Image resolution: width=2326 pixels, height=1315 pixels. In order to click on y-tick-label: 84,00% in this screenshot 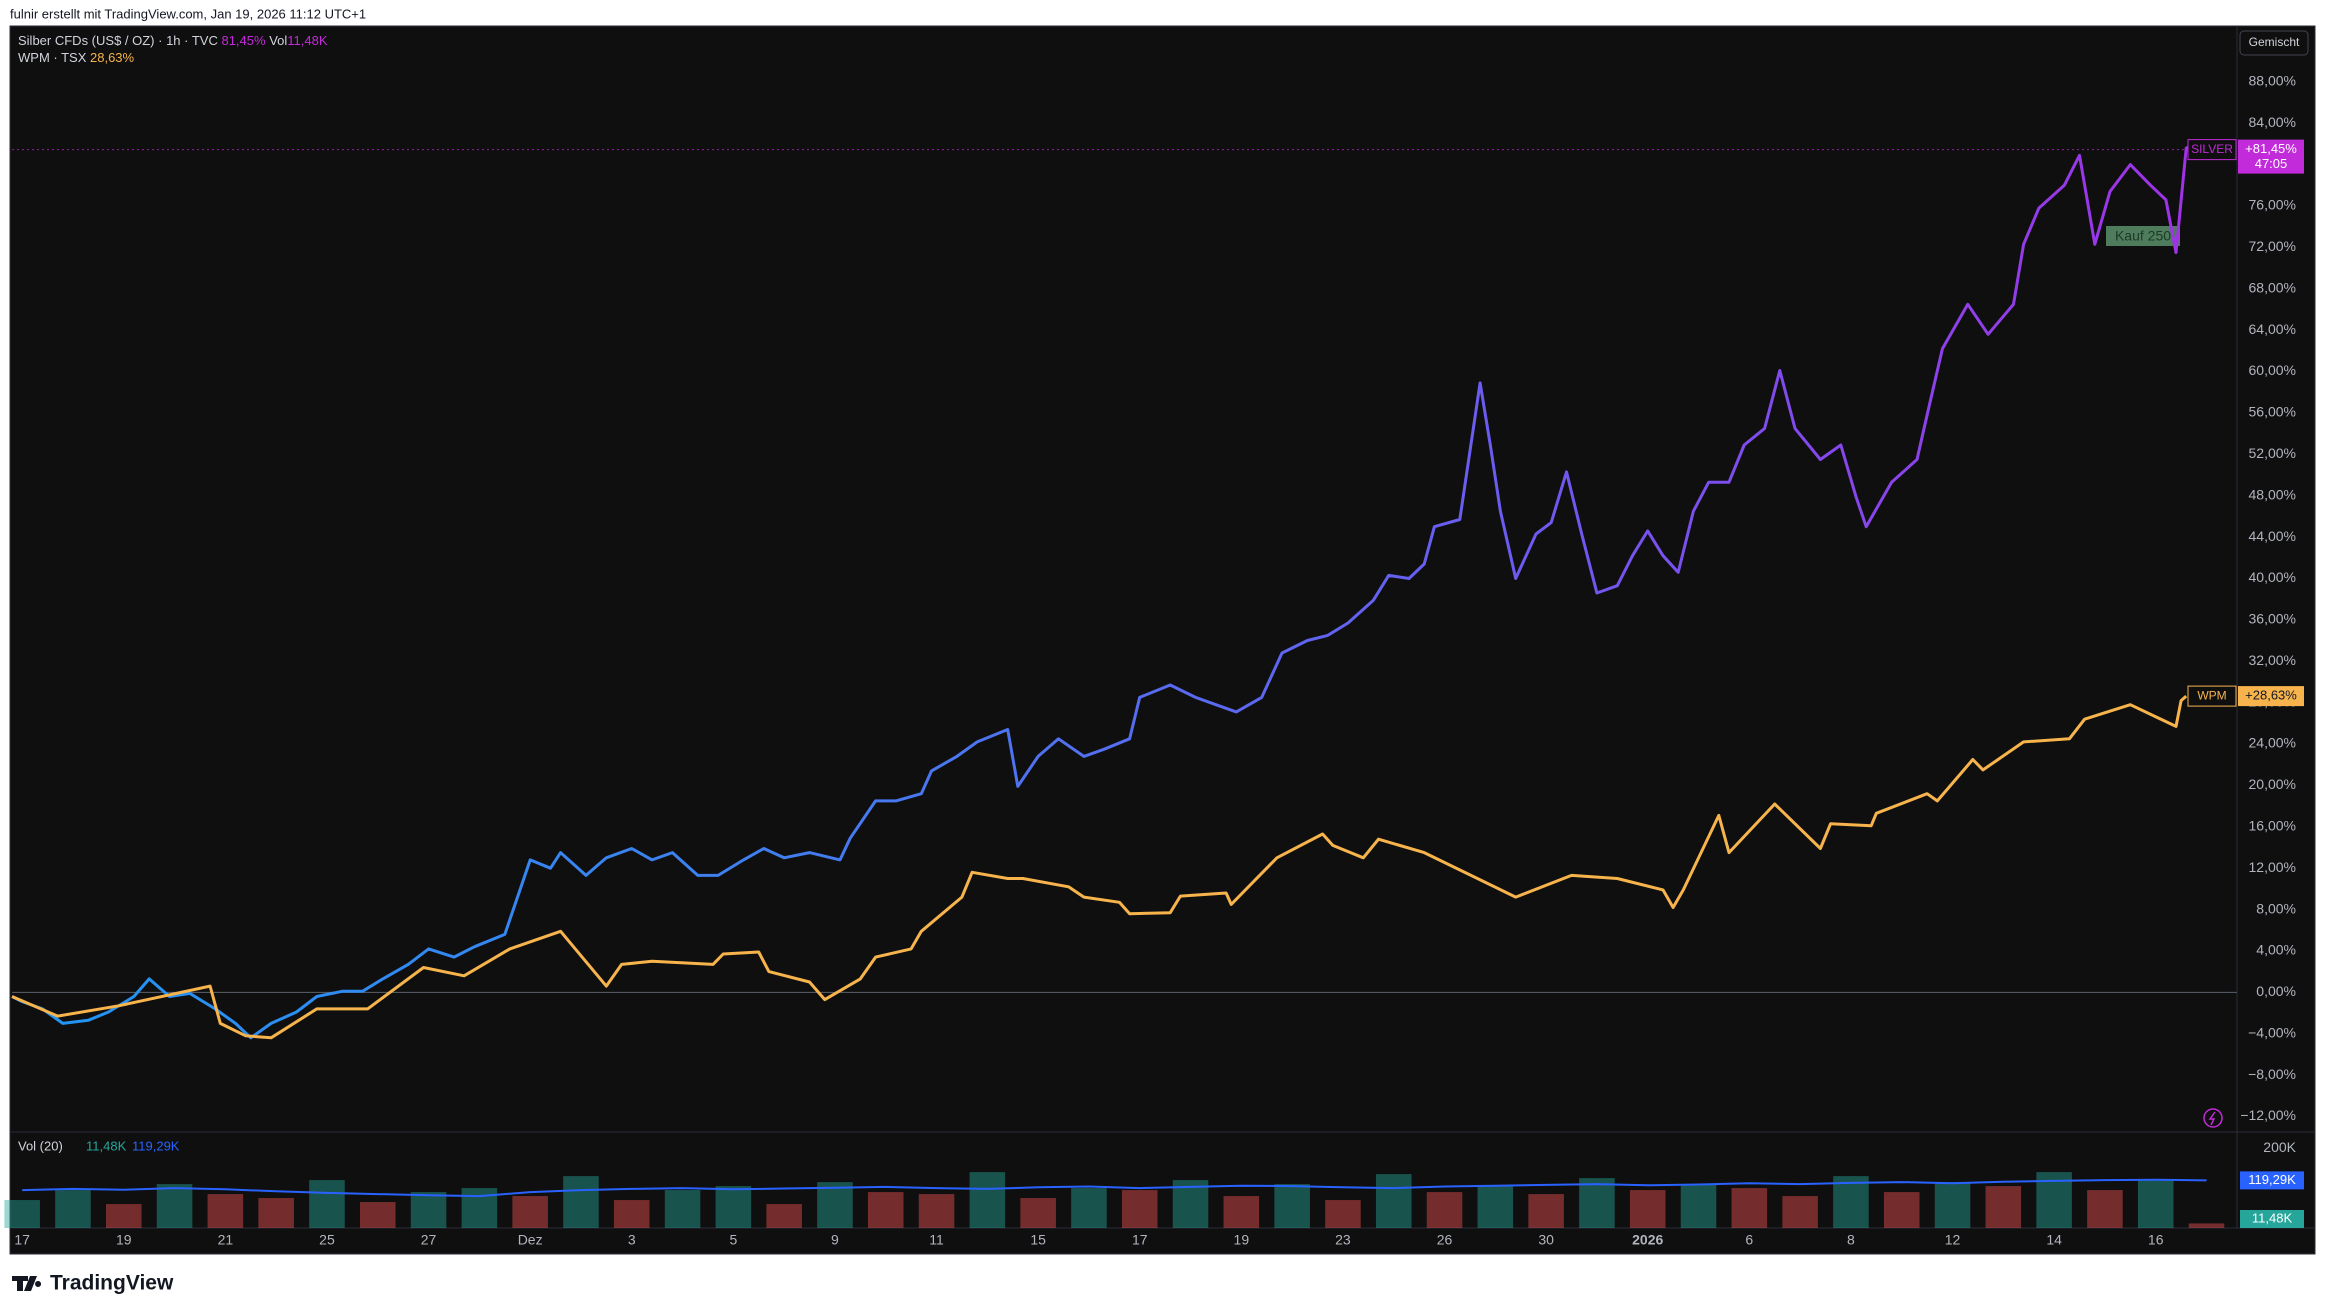, I will do `click(2272, 122)`.